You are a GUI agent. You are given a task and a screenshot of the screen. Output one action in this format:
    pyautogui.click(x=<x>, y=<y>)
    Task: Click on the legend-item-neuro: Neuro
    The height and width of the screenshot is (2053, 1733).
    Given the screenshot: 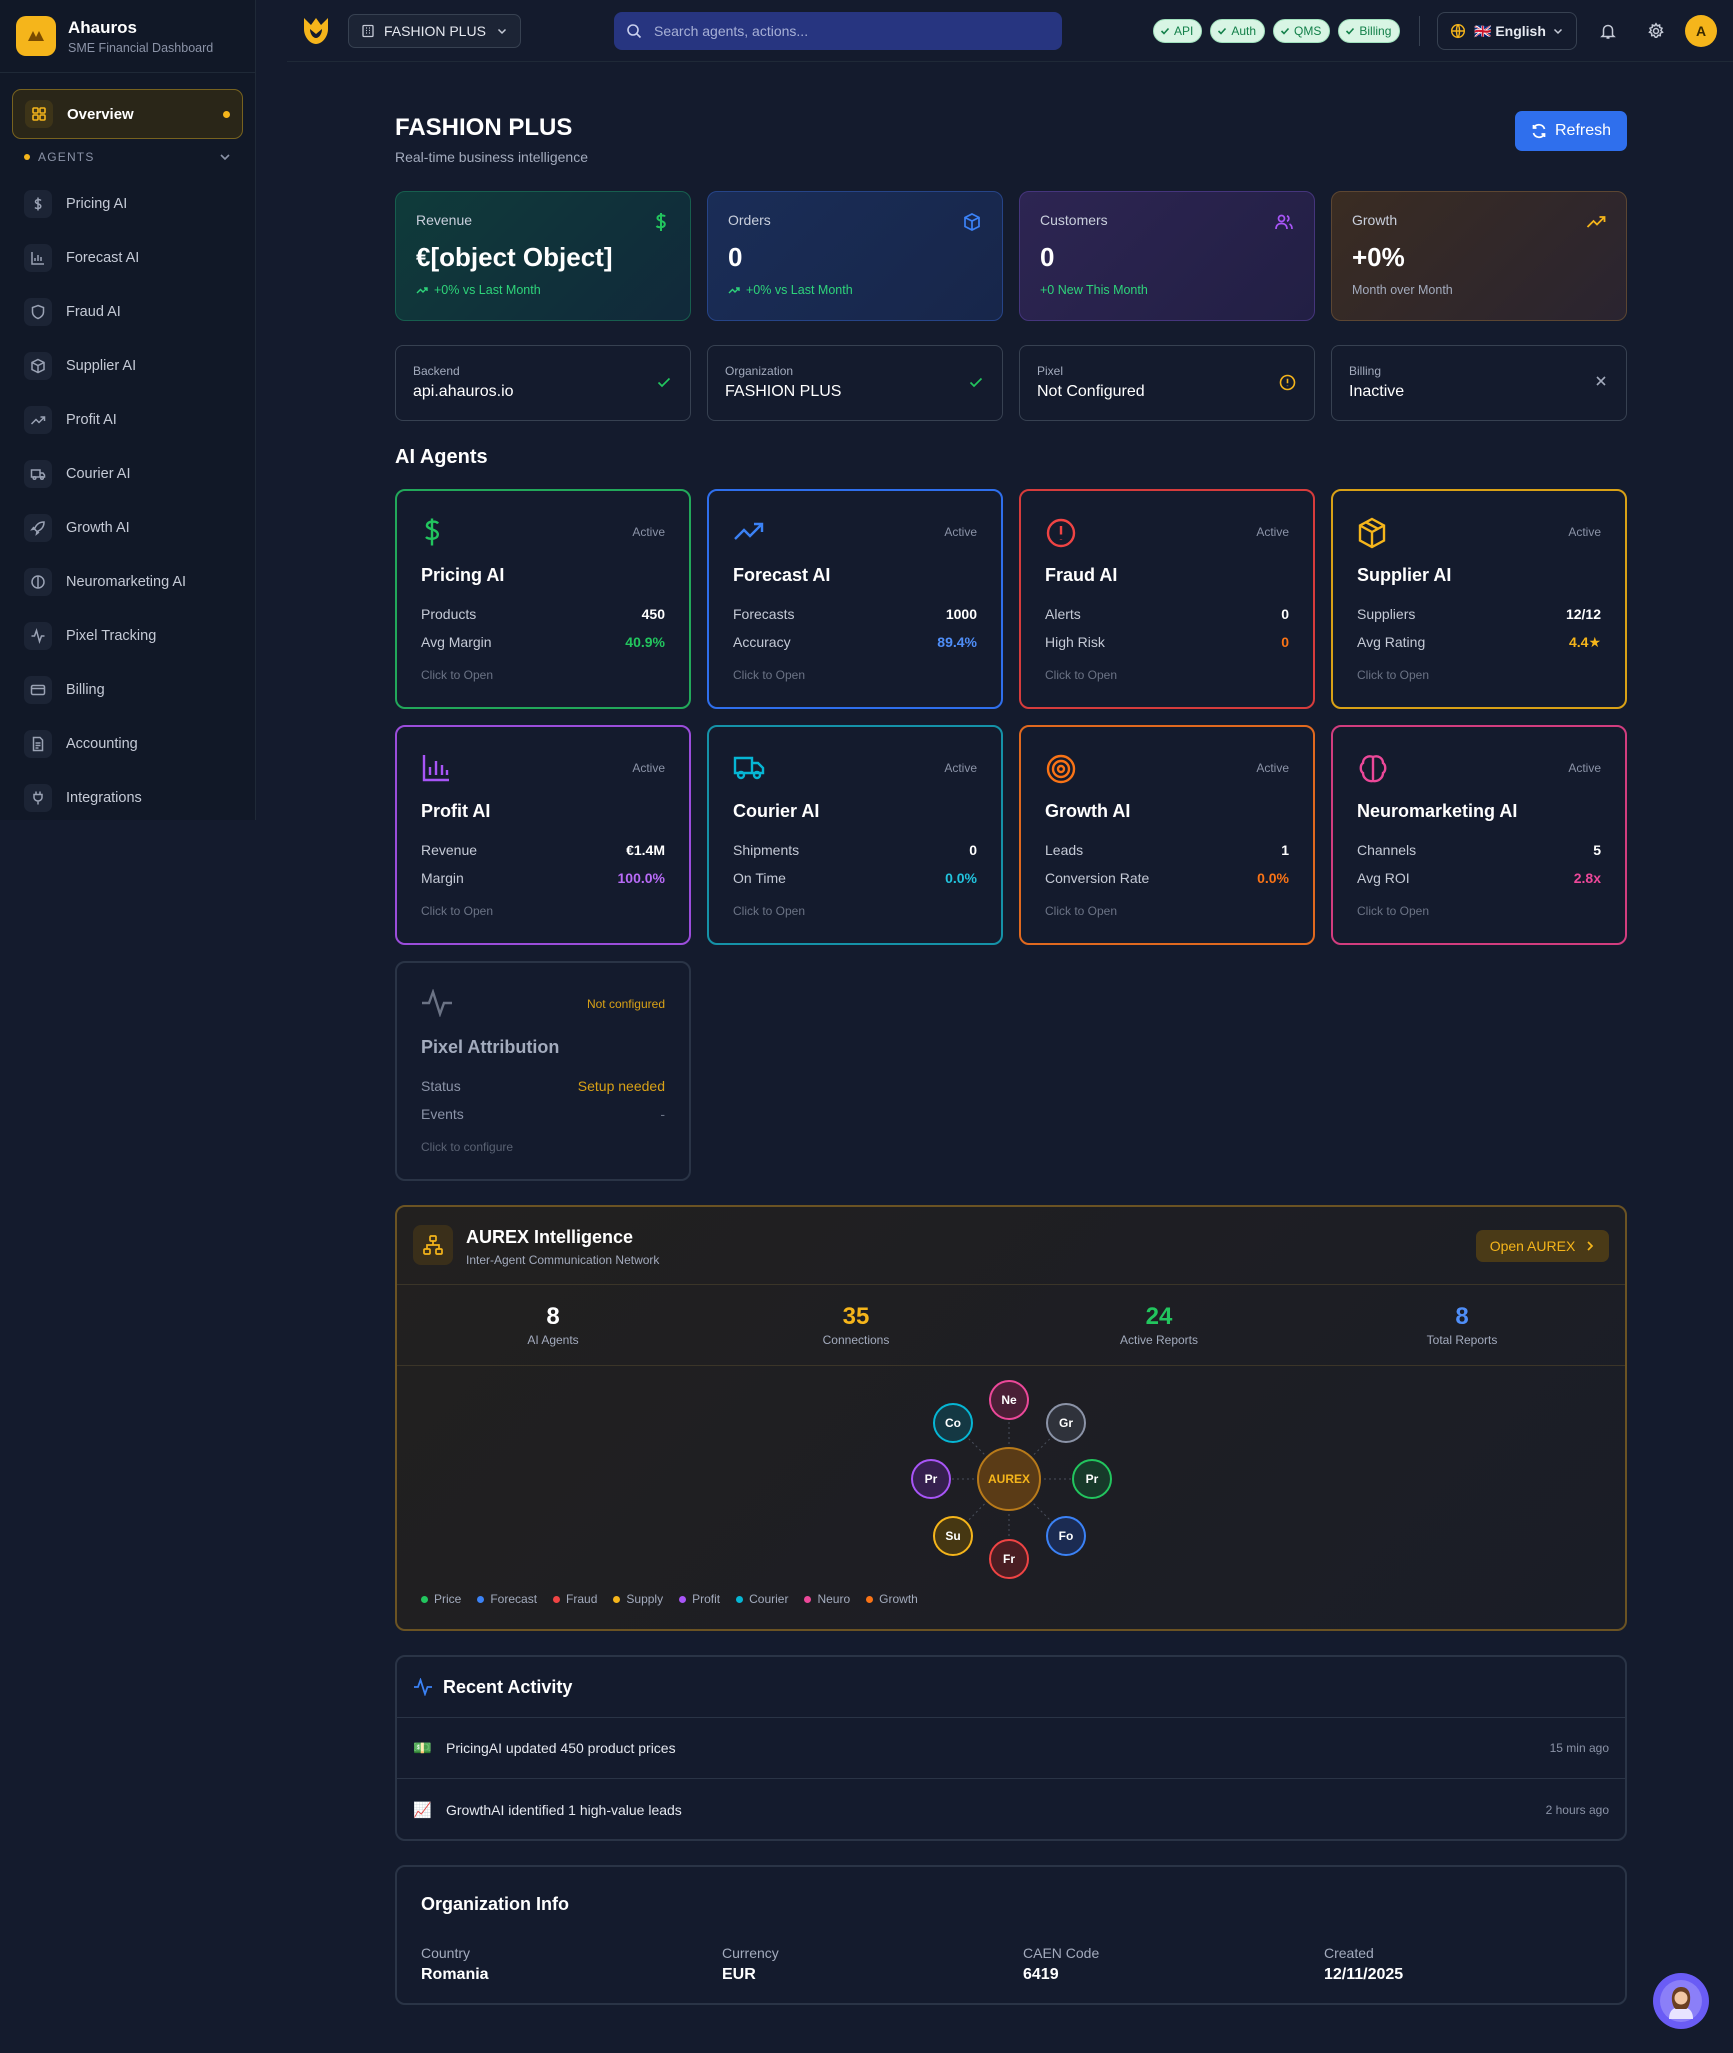 What is the action you would take?
    pyautogui.click(x=827, y=1599)
    